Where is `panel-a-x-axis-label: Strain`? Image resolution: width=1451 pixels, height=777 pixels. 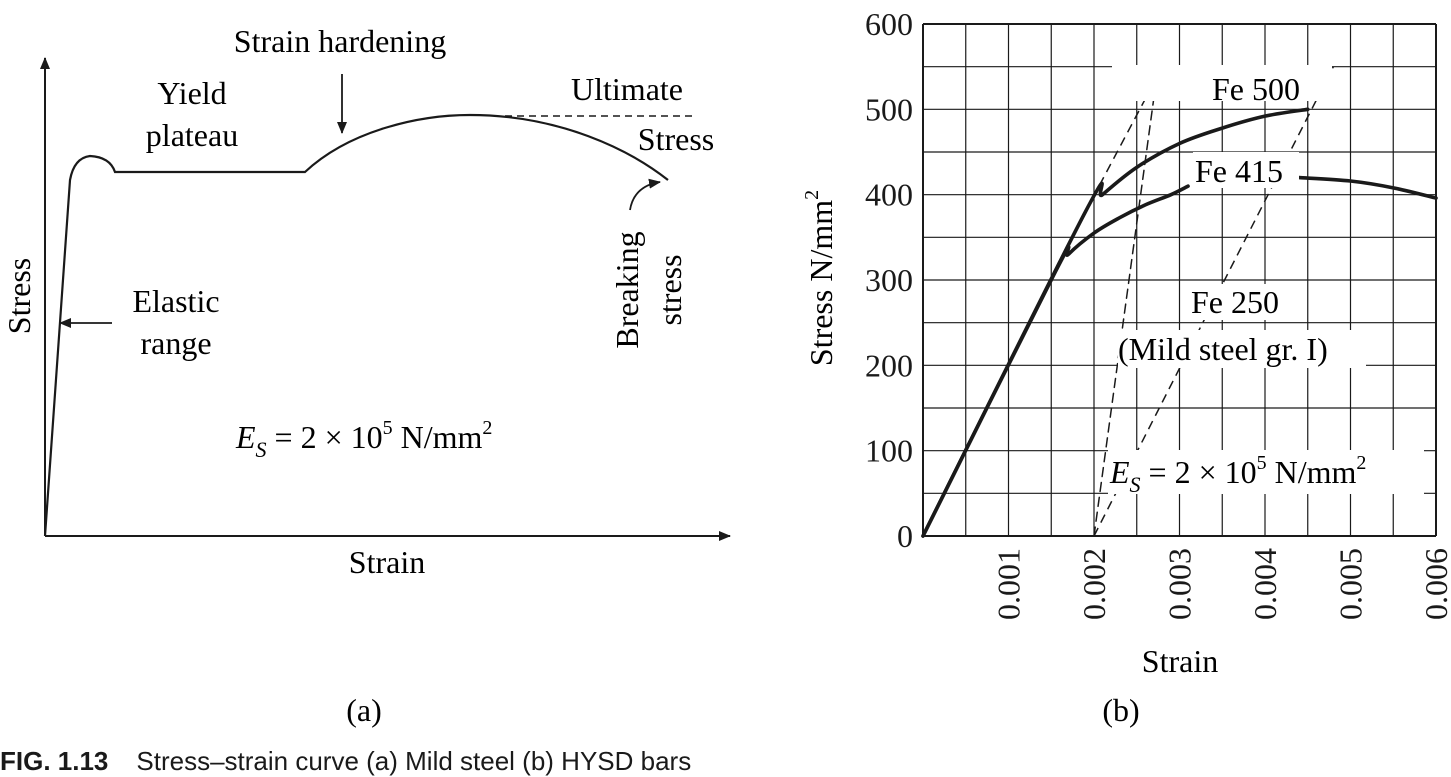
panel-a-x-axis-label: Strain is located at coordinates (387, 562).